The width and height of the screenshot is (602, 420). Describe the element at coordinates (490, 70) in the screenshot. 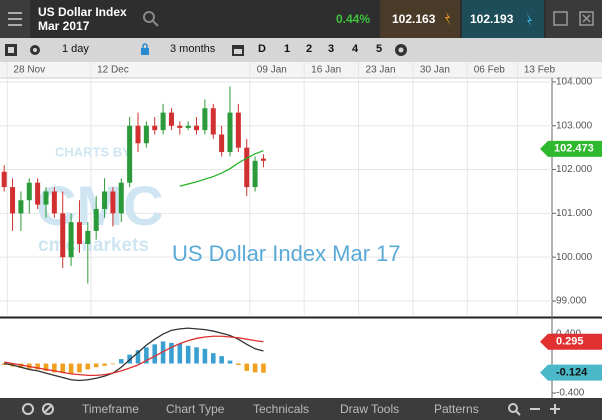

I see `x-tick-label: 06 Feb` at that location.